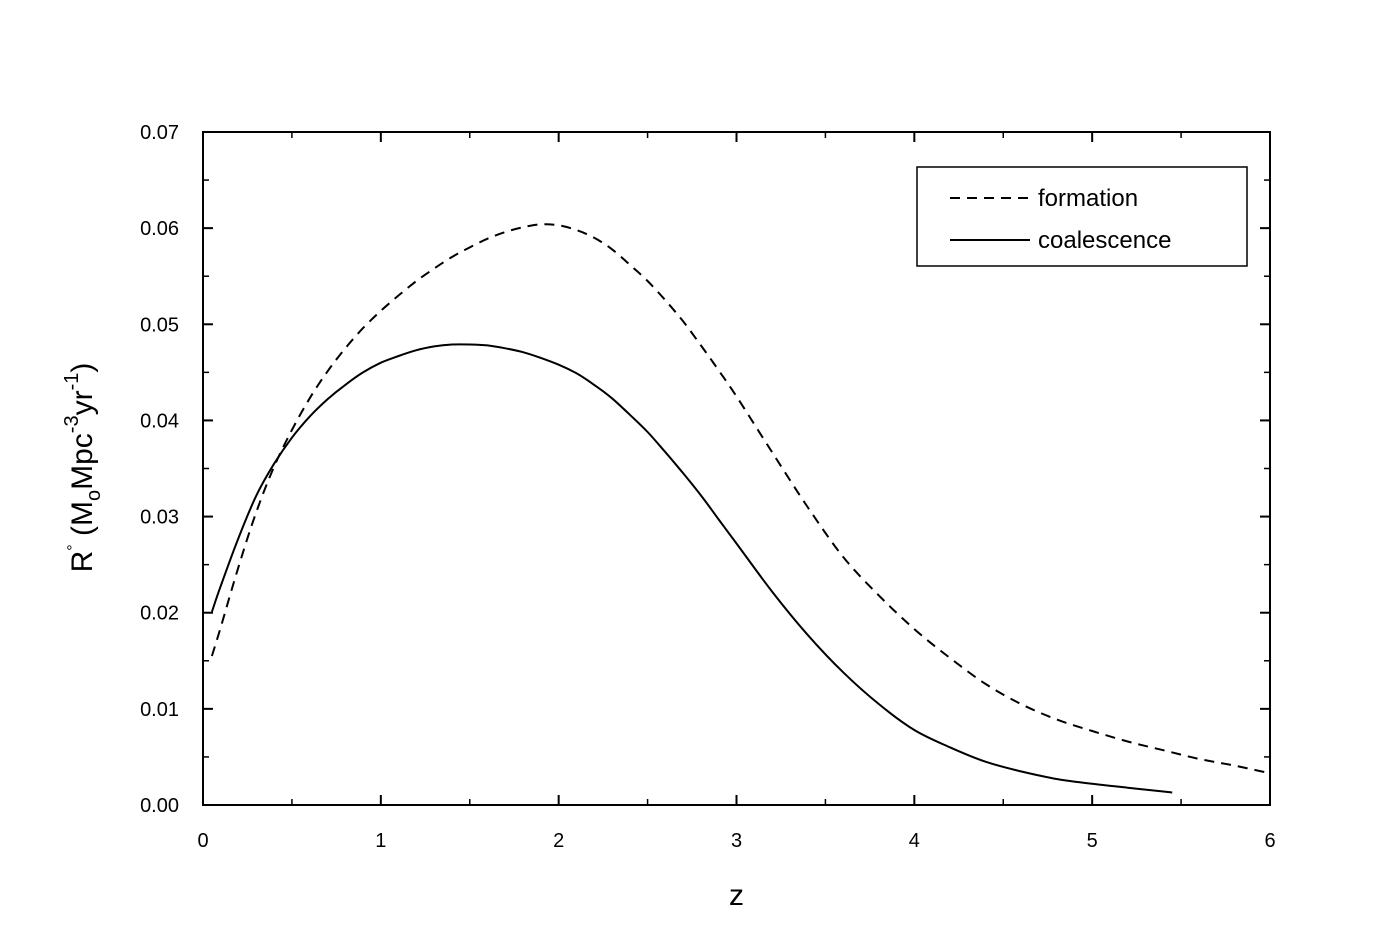 The height and width of the screenshot is (950, 1400). What do you see at coordinates (914, 841) in the screenshot?
I see `x-tick-label: 4` at bounding box center [914, 841].